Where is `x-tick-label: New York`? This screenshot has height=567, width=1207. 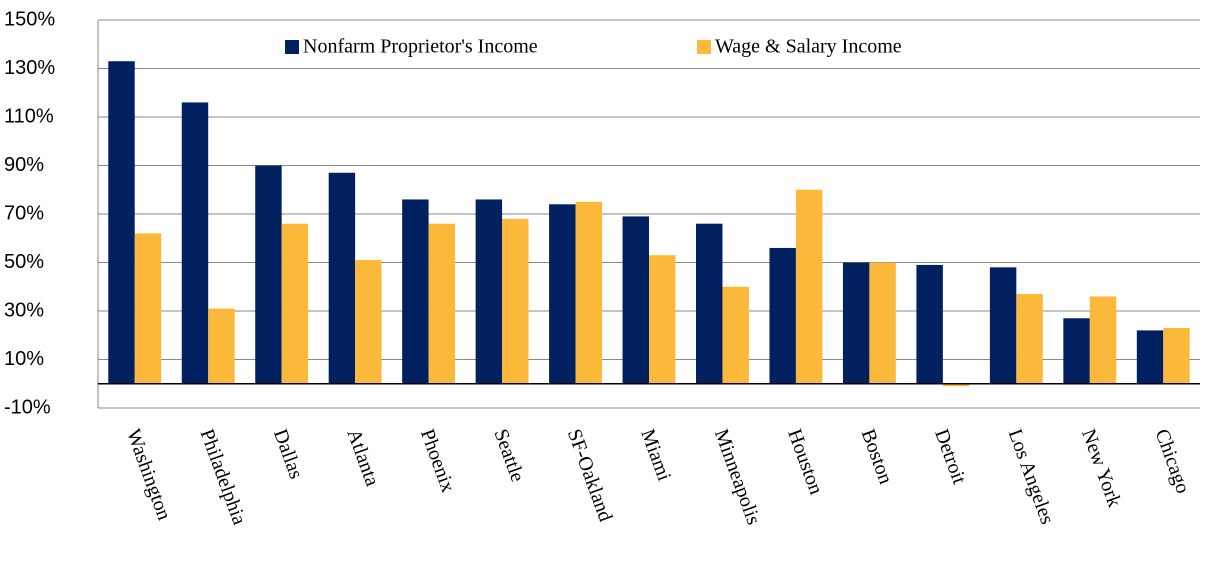
x-tick-label: New York is located at coordinates (1101, 468).